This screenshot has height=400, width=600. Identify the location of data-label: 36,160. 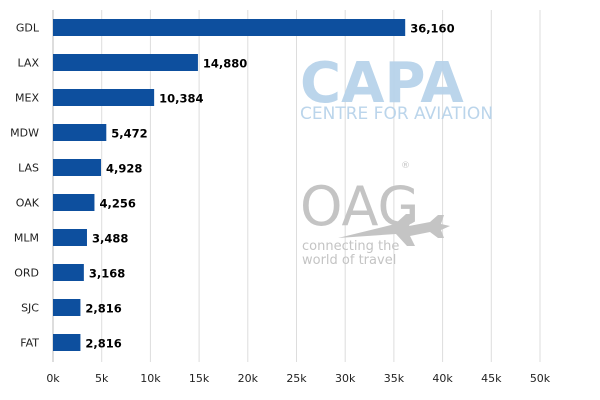
(432, 29).